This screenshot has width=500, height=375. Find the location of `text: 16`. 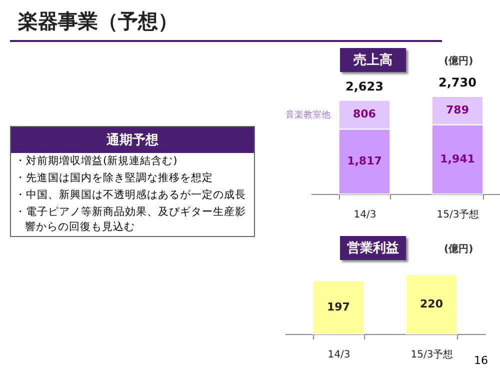

text: 16 is located at coordinates (481, 360).